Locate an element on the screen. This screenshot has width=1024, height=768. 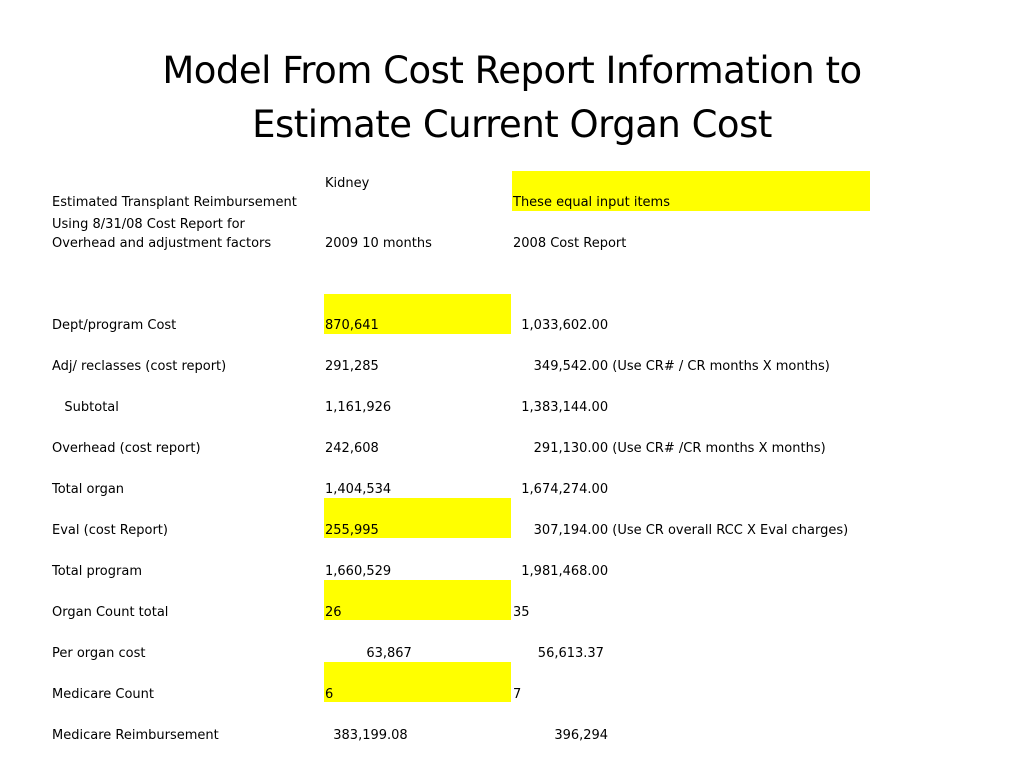
row-label: Subtotal is located at coordinates (85, 407).